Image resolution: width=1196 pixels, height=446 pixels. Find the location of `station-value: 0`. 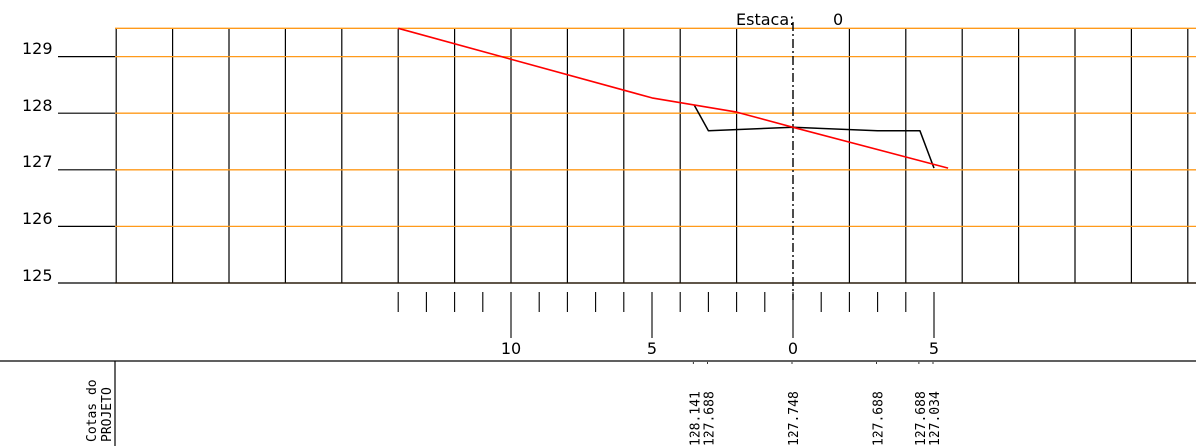

station-value: 0 is located at coordinates (838, 19).